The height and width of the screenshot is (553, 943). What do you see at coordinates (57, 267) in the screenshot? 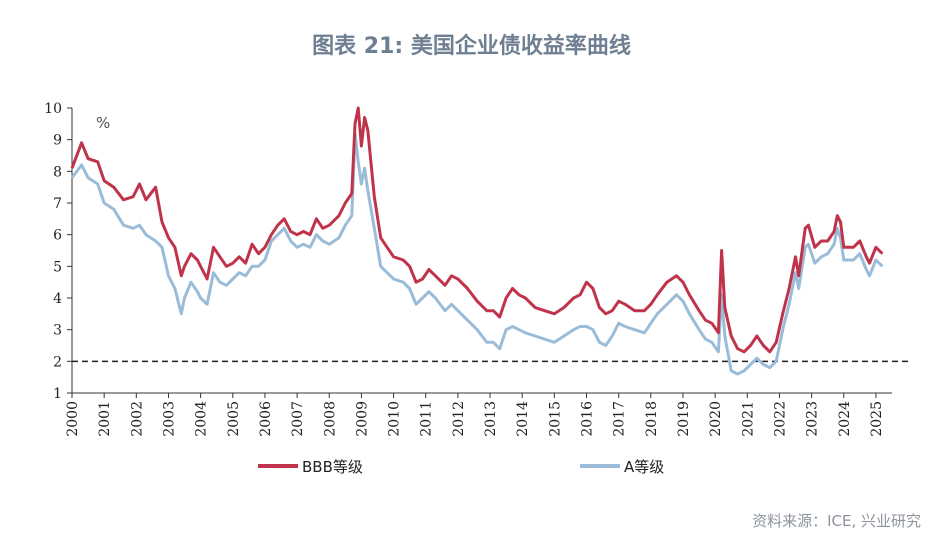
I see `y-tick-label: 5` at bounding box center [57, 267].